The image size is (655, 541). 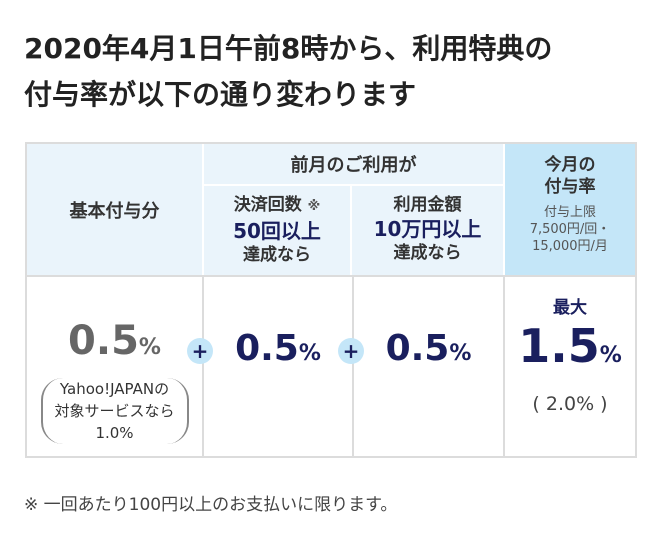 I want to click on usage-amount-header: 利用金額 10万円以上 達成なら, so click(x=427, y=230).